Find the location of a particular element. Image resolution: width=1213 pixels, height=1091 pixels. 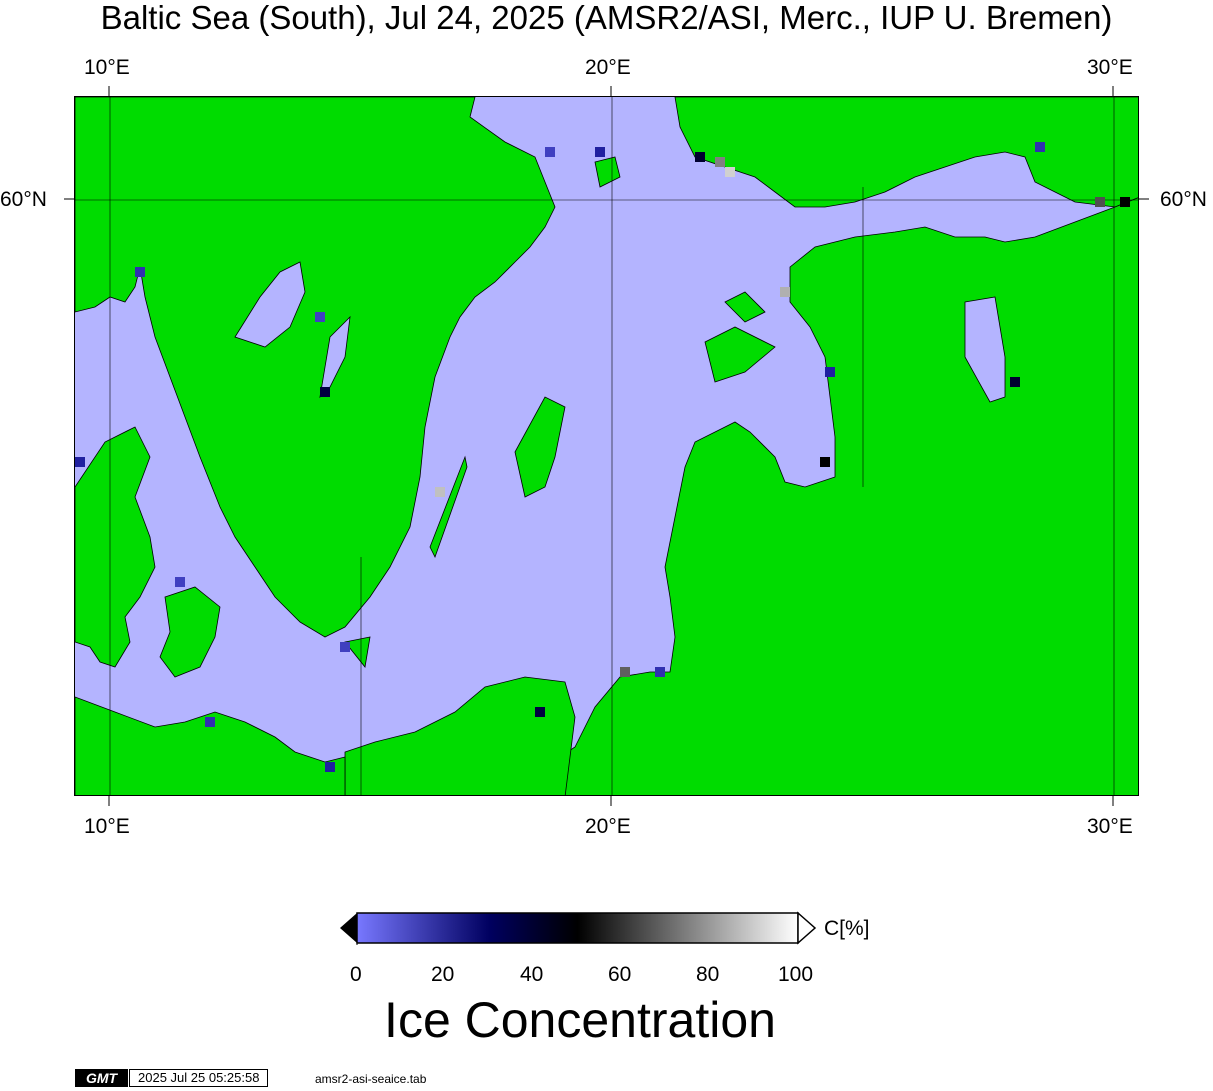

gotland-land is located at coordinates (540, 447).